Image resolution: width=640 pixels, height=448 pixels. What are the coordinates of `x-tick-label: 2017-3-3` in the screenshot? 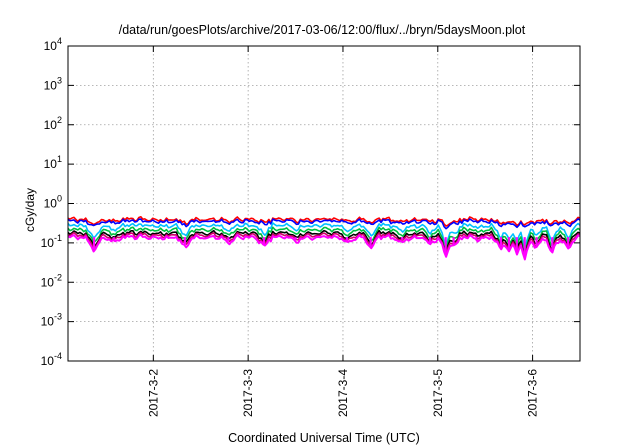 It's located at (248, 393).